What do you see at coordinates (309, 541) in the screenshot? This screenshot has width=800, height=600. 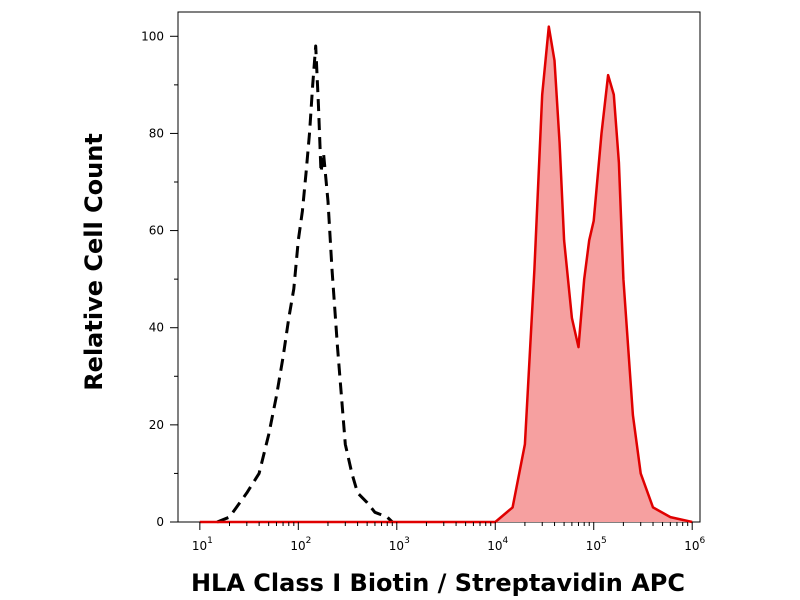 I see `x-tick-exponent: 2` at bounding box center [309, 541].